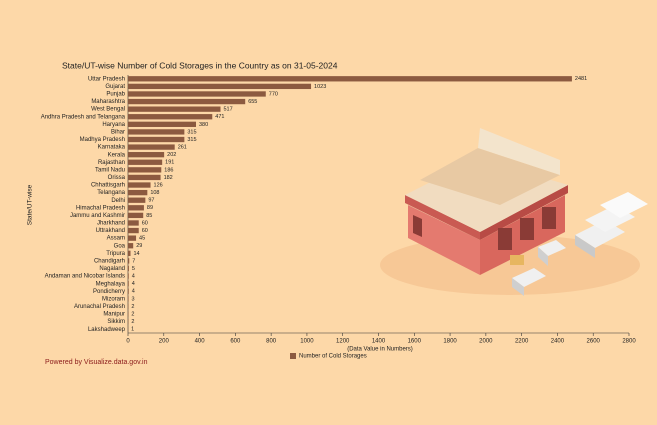  Describe the element at coordinates (115, 95) in the screenshot. I see `y-tick-label: Punjab` at that location.